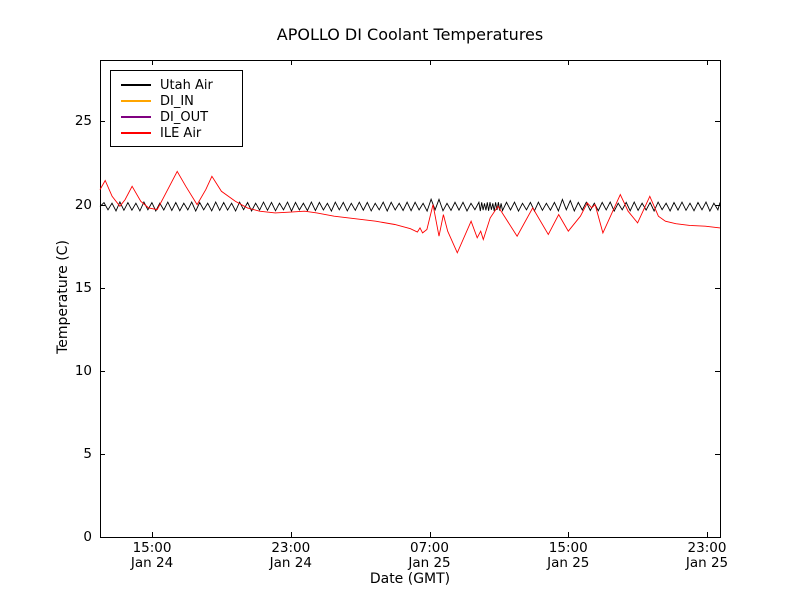 The height and width of the screenshot is (600, 800). I want to click on x-tick-label: 15:00 Jan 24, so click(152, 556).